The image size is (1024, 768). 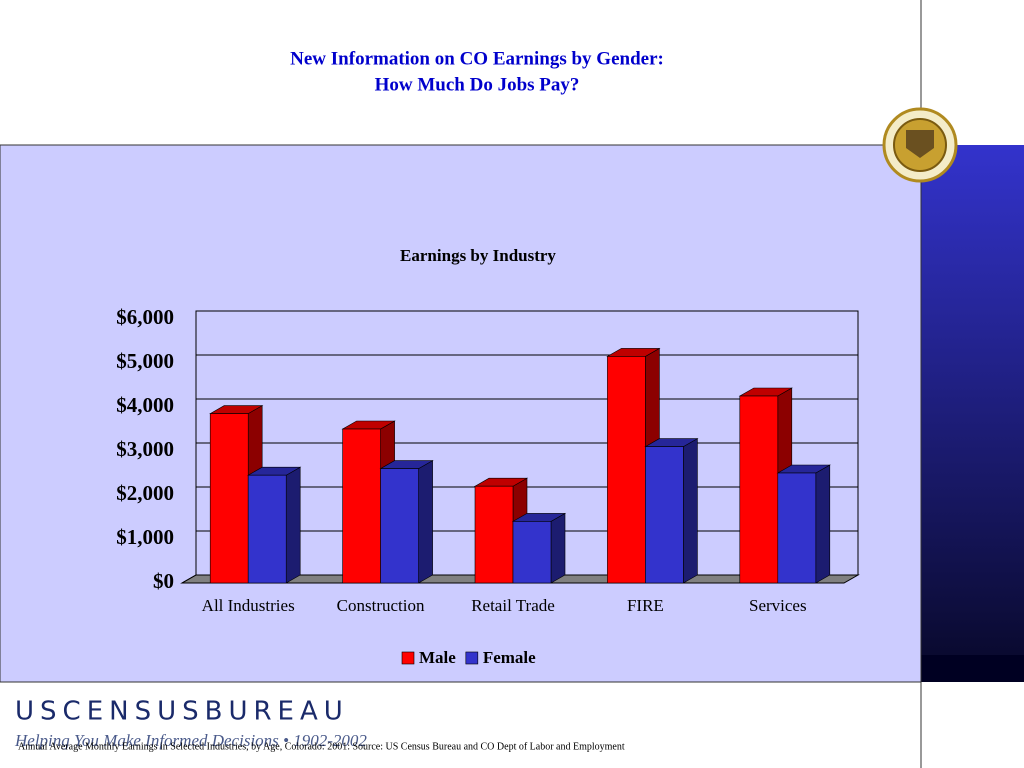 What do you see at coordinates (645, 605) in the screenshot?
I see `x-tick-label: FIRE` at bounding box center [645, 605].